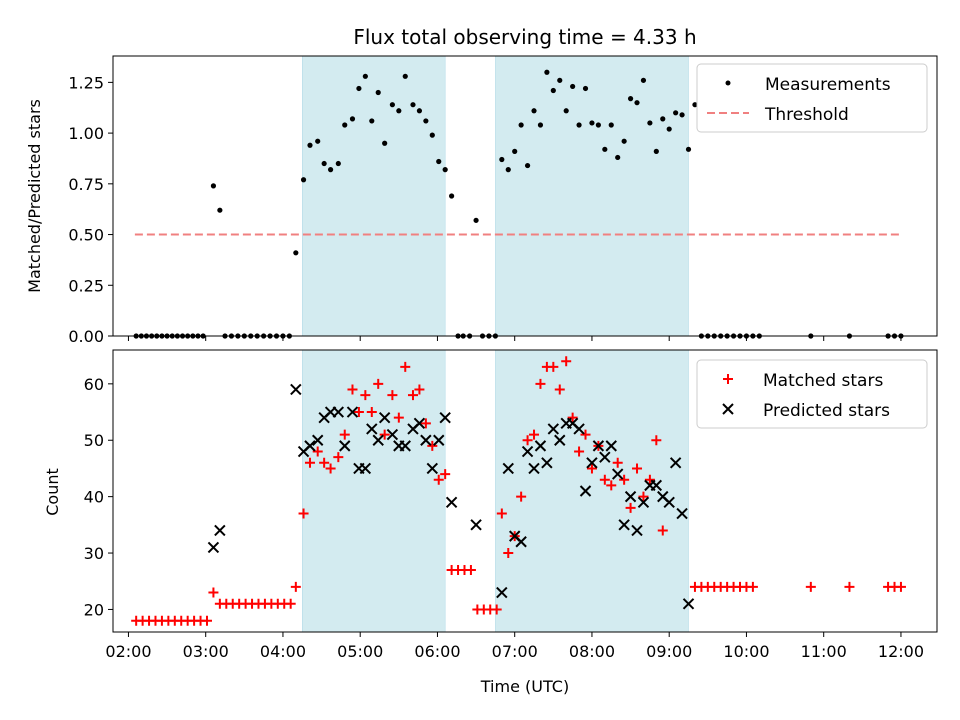 This screenshot has width=960, height=720. What do you see at coordinates (669, 651) in the screenshot?
I see `x-tick-label: 09:00` at bounding box center [669, 651].